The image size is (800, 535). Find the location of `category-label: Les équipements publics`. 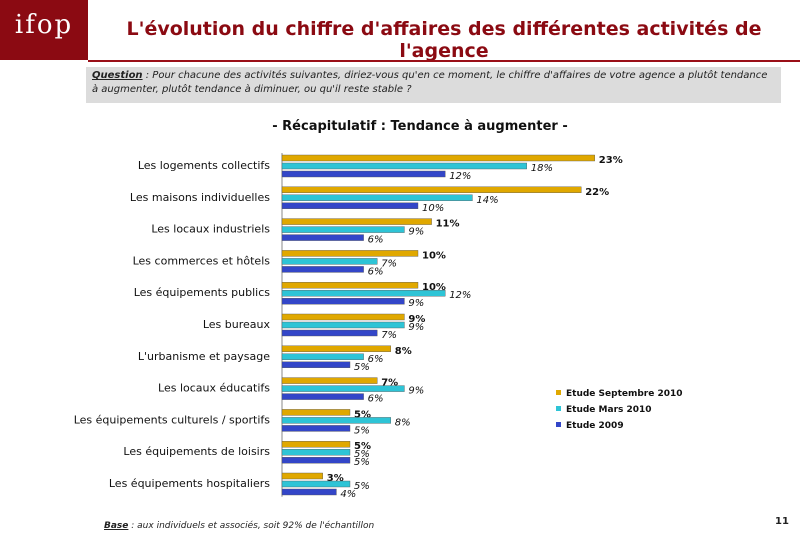

category-label: Les équipements publics is located at coordinates (202, 292).